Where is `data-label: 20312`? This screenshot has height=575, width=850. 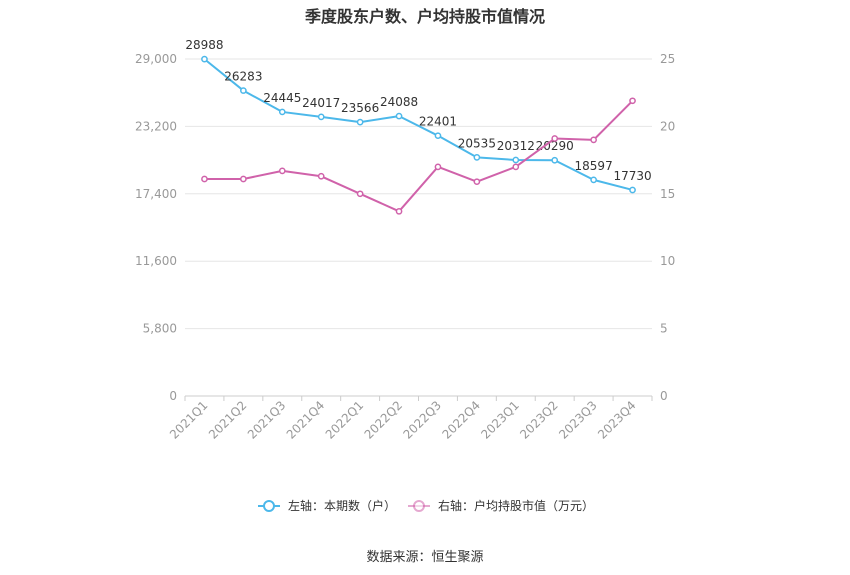
data-label: 20312 is located at coordinates (516, 146).